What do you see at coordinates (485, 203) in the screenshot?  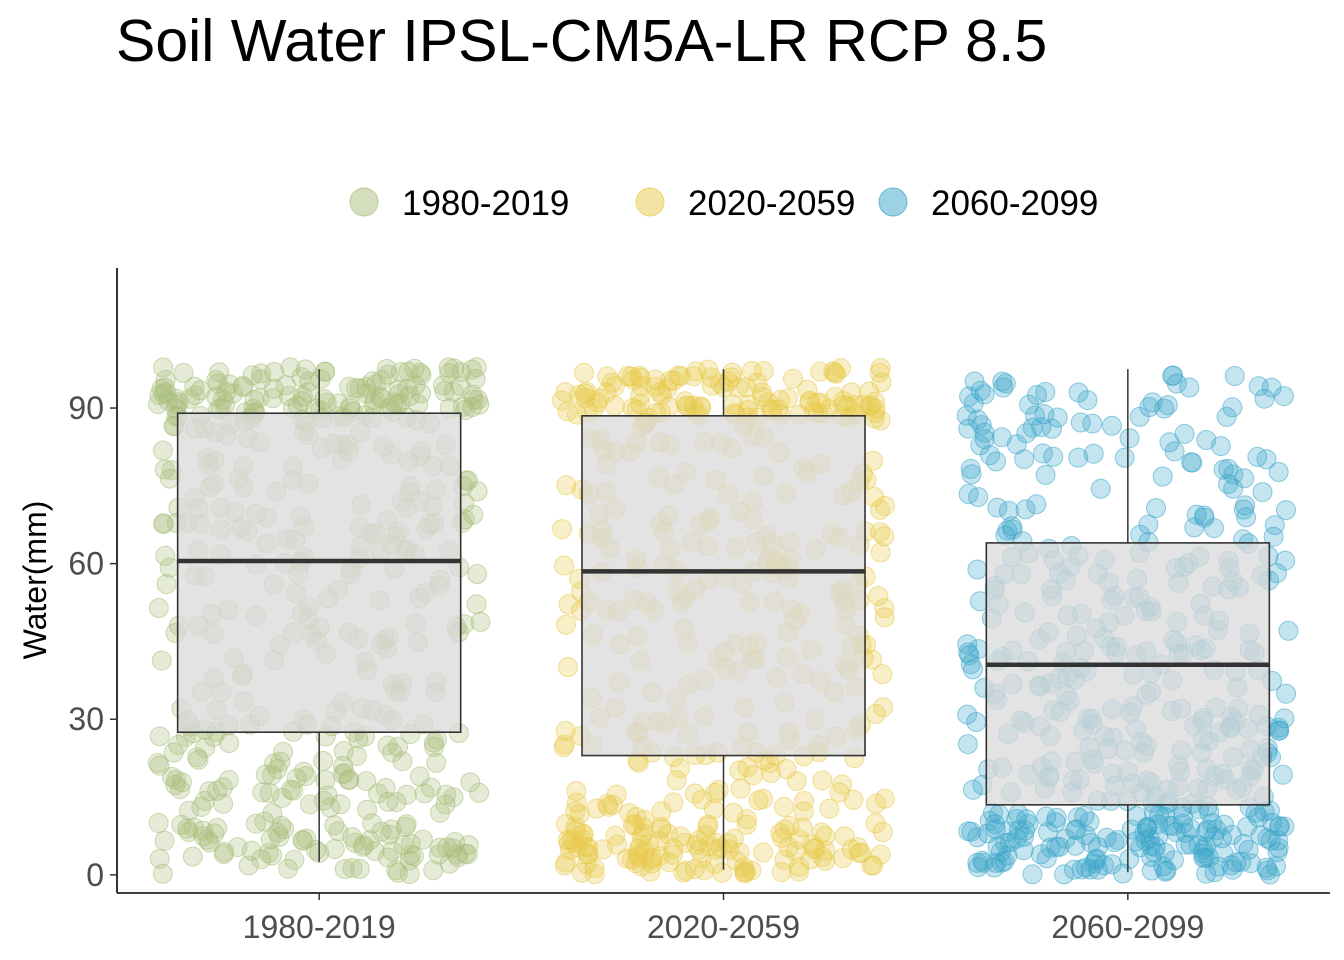 I see `legend-label: 1980-2019` at bounding box center [485, 203].